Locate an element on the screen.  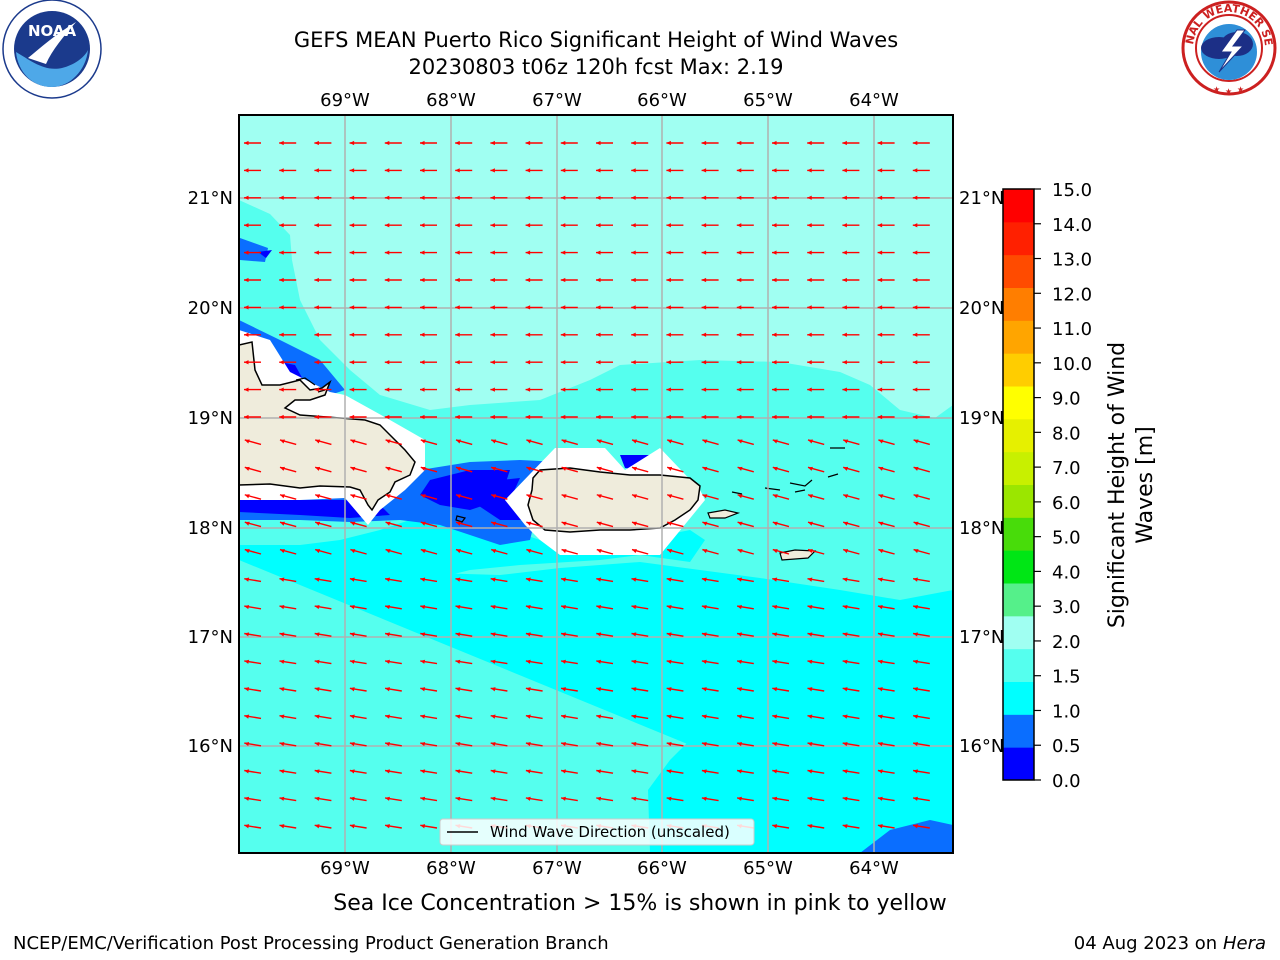
lat-label-right: 16°N is located at coordinates (981, 746).